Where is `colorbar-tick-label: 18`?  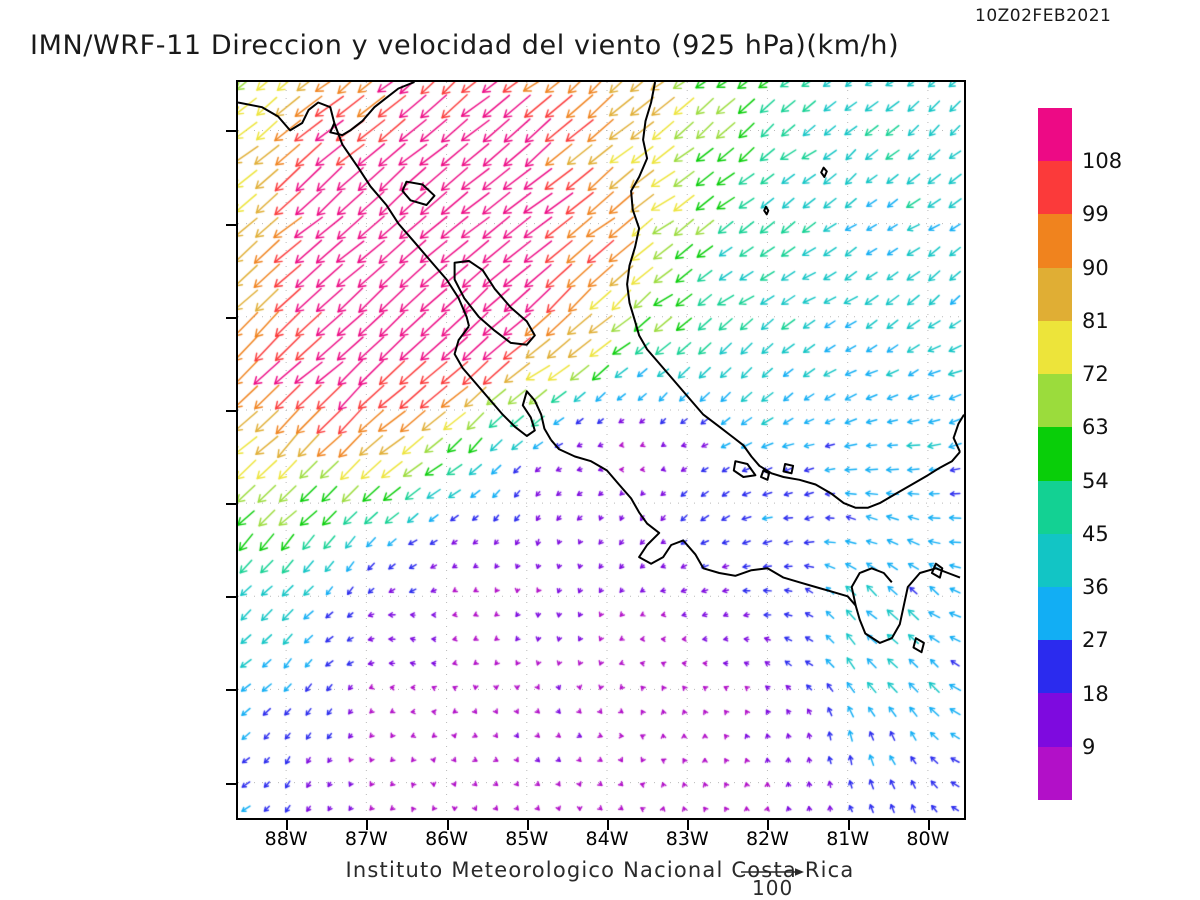 colorbar-tick-label: 18 is located at coordinates (1095, 693).